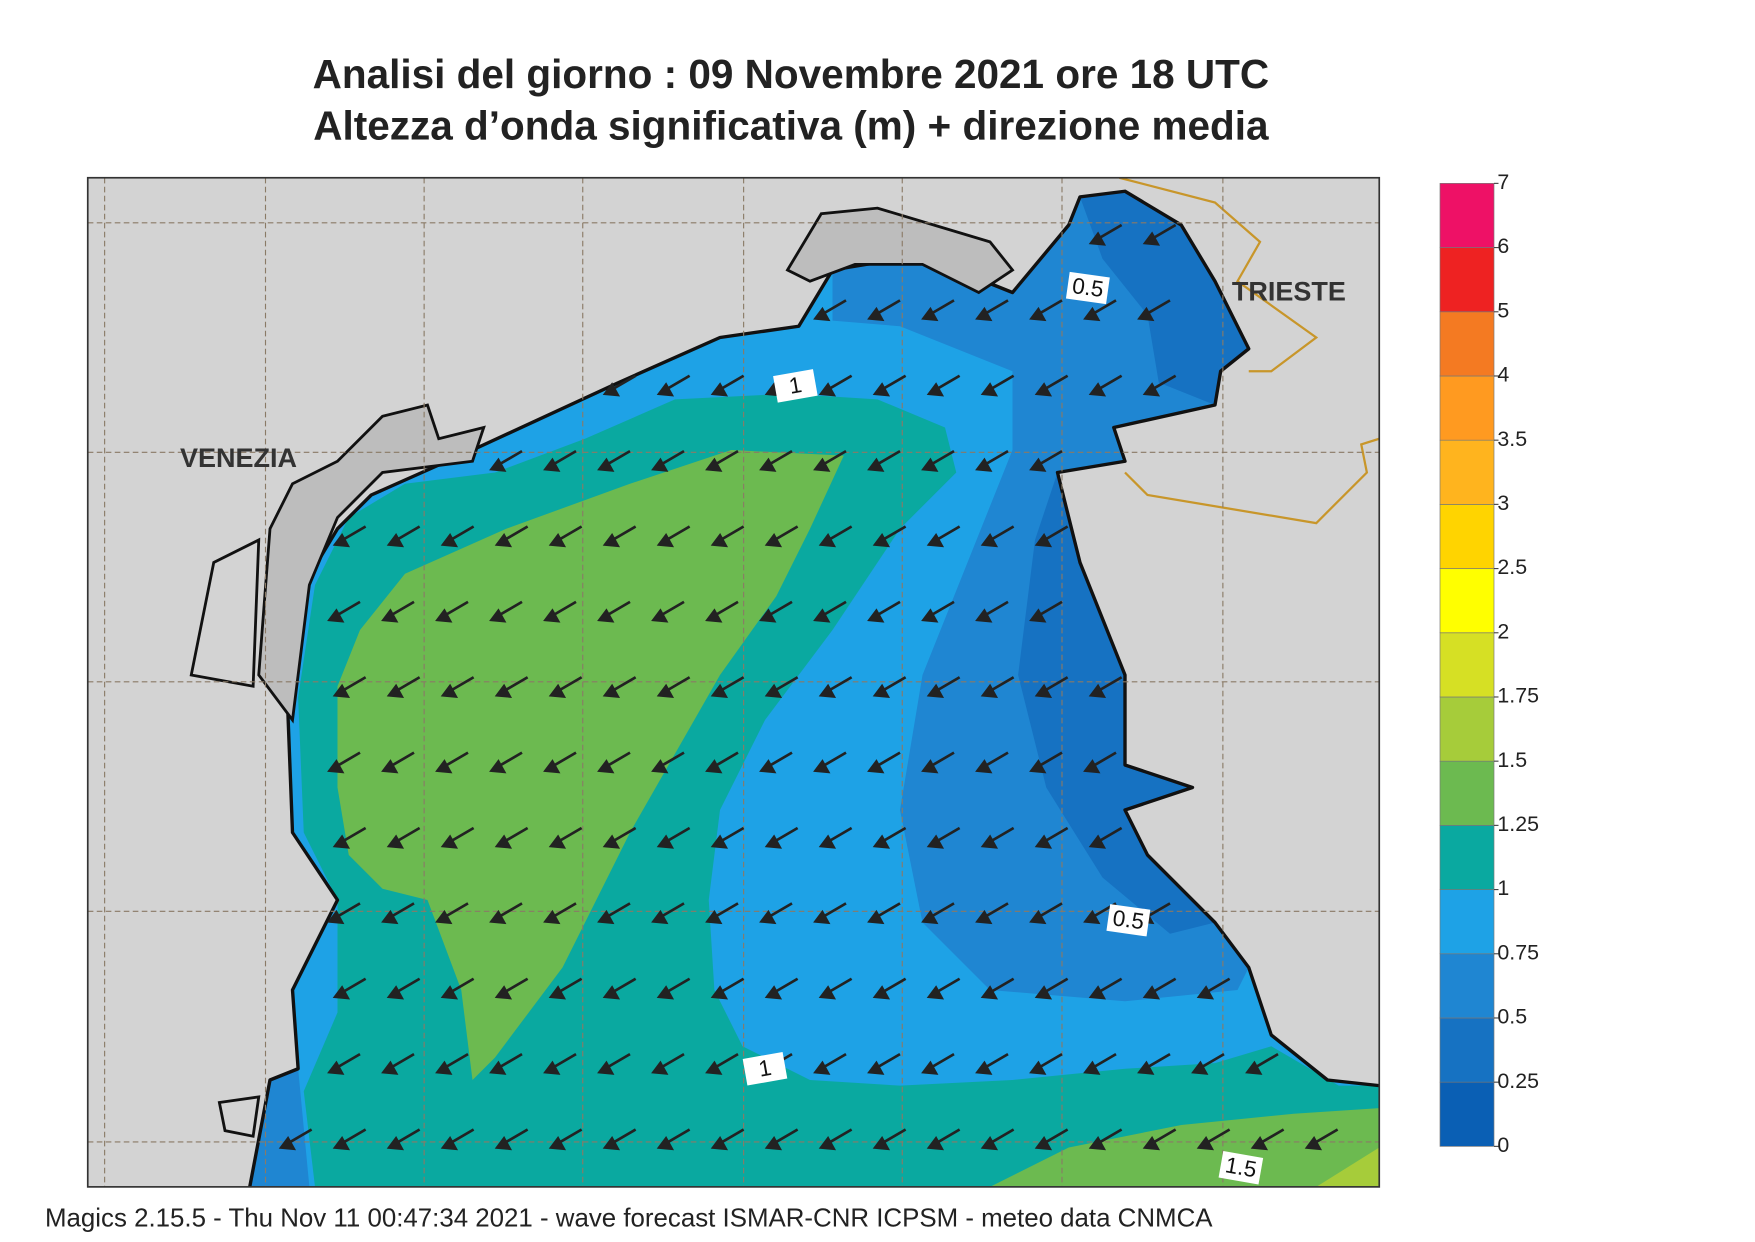 This screenshot has height=1242, width=1755. I want to click on band-0.25-0.5-north, so click(1164, 298).